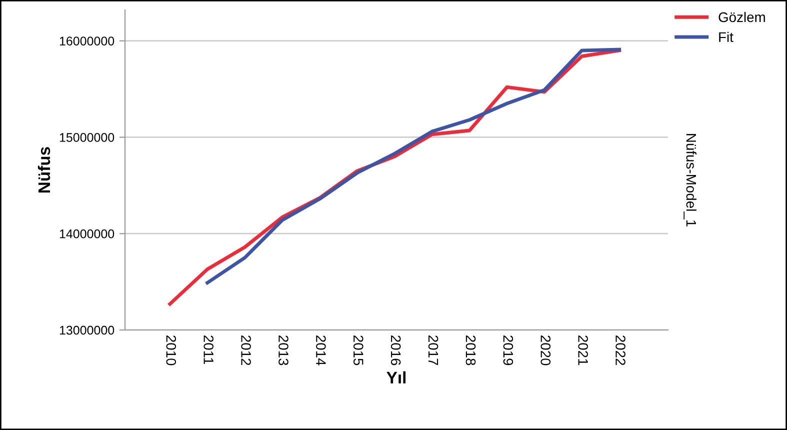  I want to click on x-tick-label: 2013, so click(283, 351).